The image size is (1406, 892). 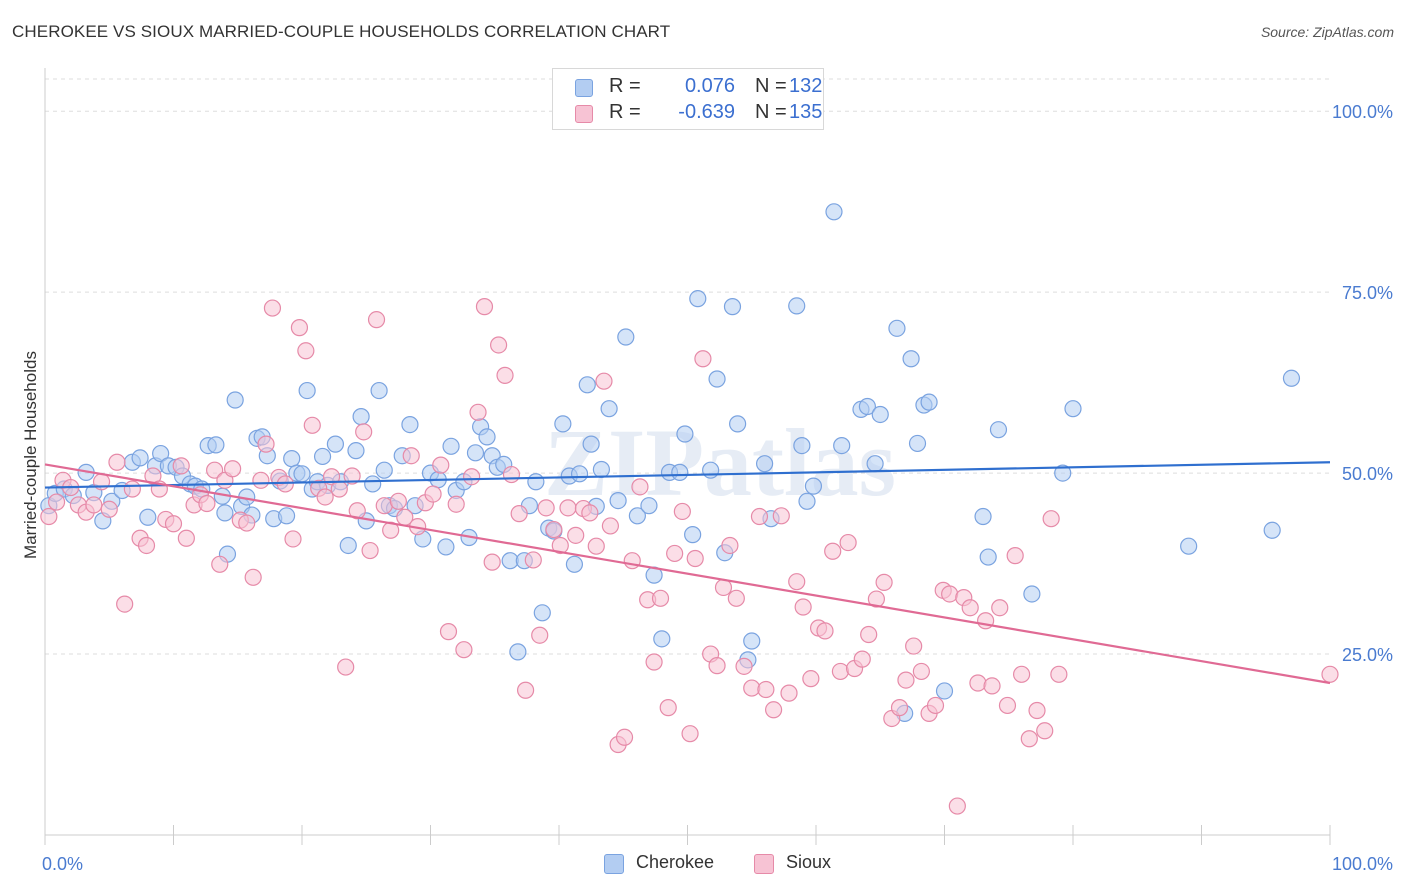 I want to click on y-tick-label: 100.0%, so click(x=1362, y=112).